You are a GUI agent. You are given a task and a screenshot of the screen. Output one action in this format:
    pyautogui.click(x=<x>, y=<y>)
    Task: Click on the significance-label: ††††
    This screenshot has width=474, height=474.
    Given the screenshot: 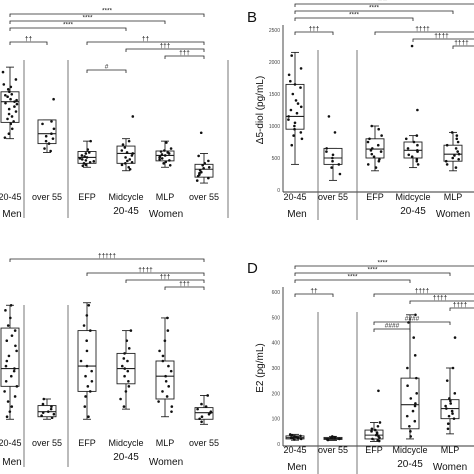 What is the action you would take?
    pyautogui.click(x=440, y=298)
    